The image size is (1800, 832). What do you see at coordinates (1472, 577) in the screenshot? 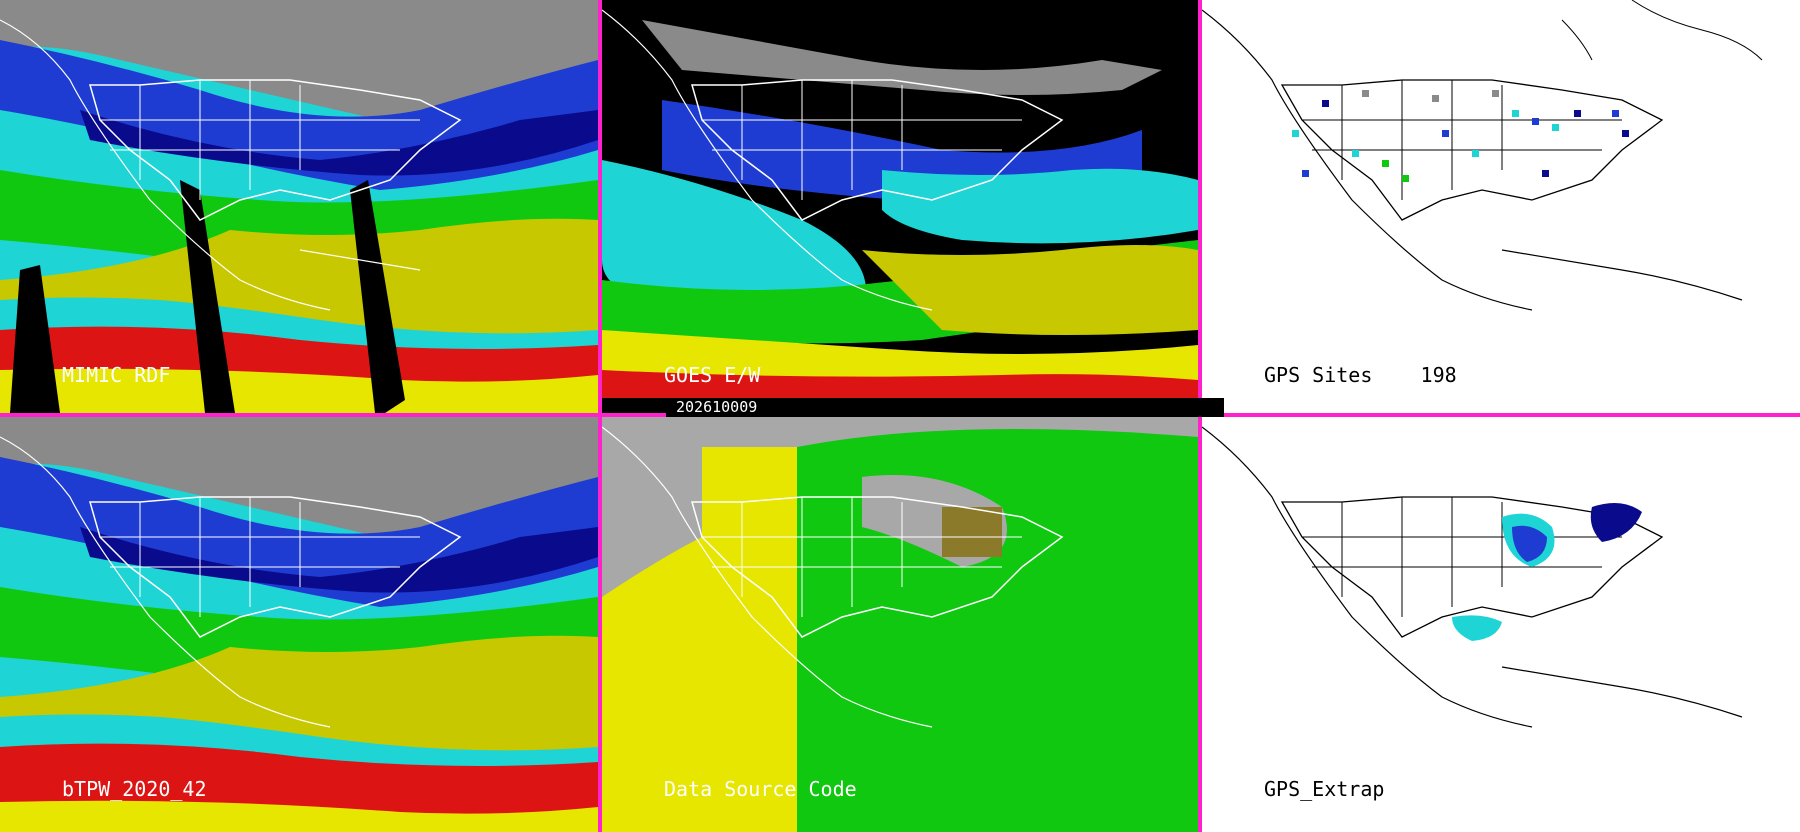
I see `gps-extrap-map` at bounding box center [1472, 577].